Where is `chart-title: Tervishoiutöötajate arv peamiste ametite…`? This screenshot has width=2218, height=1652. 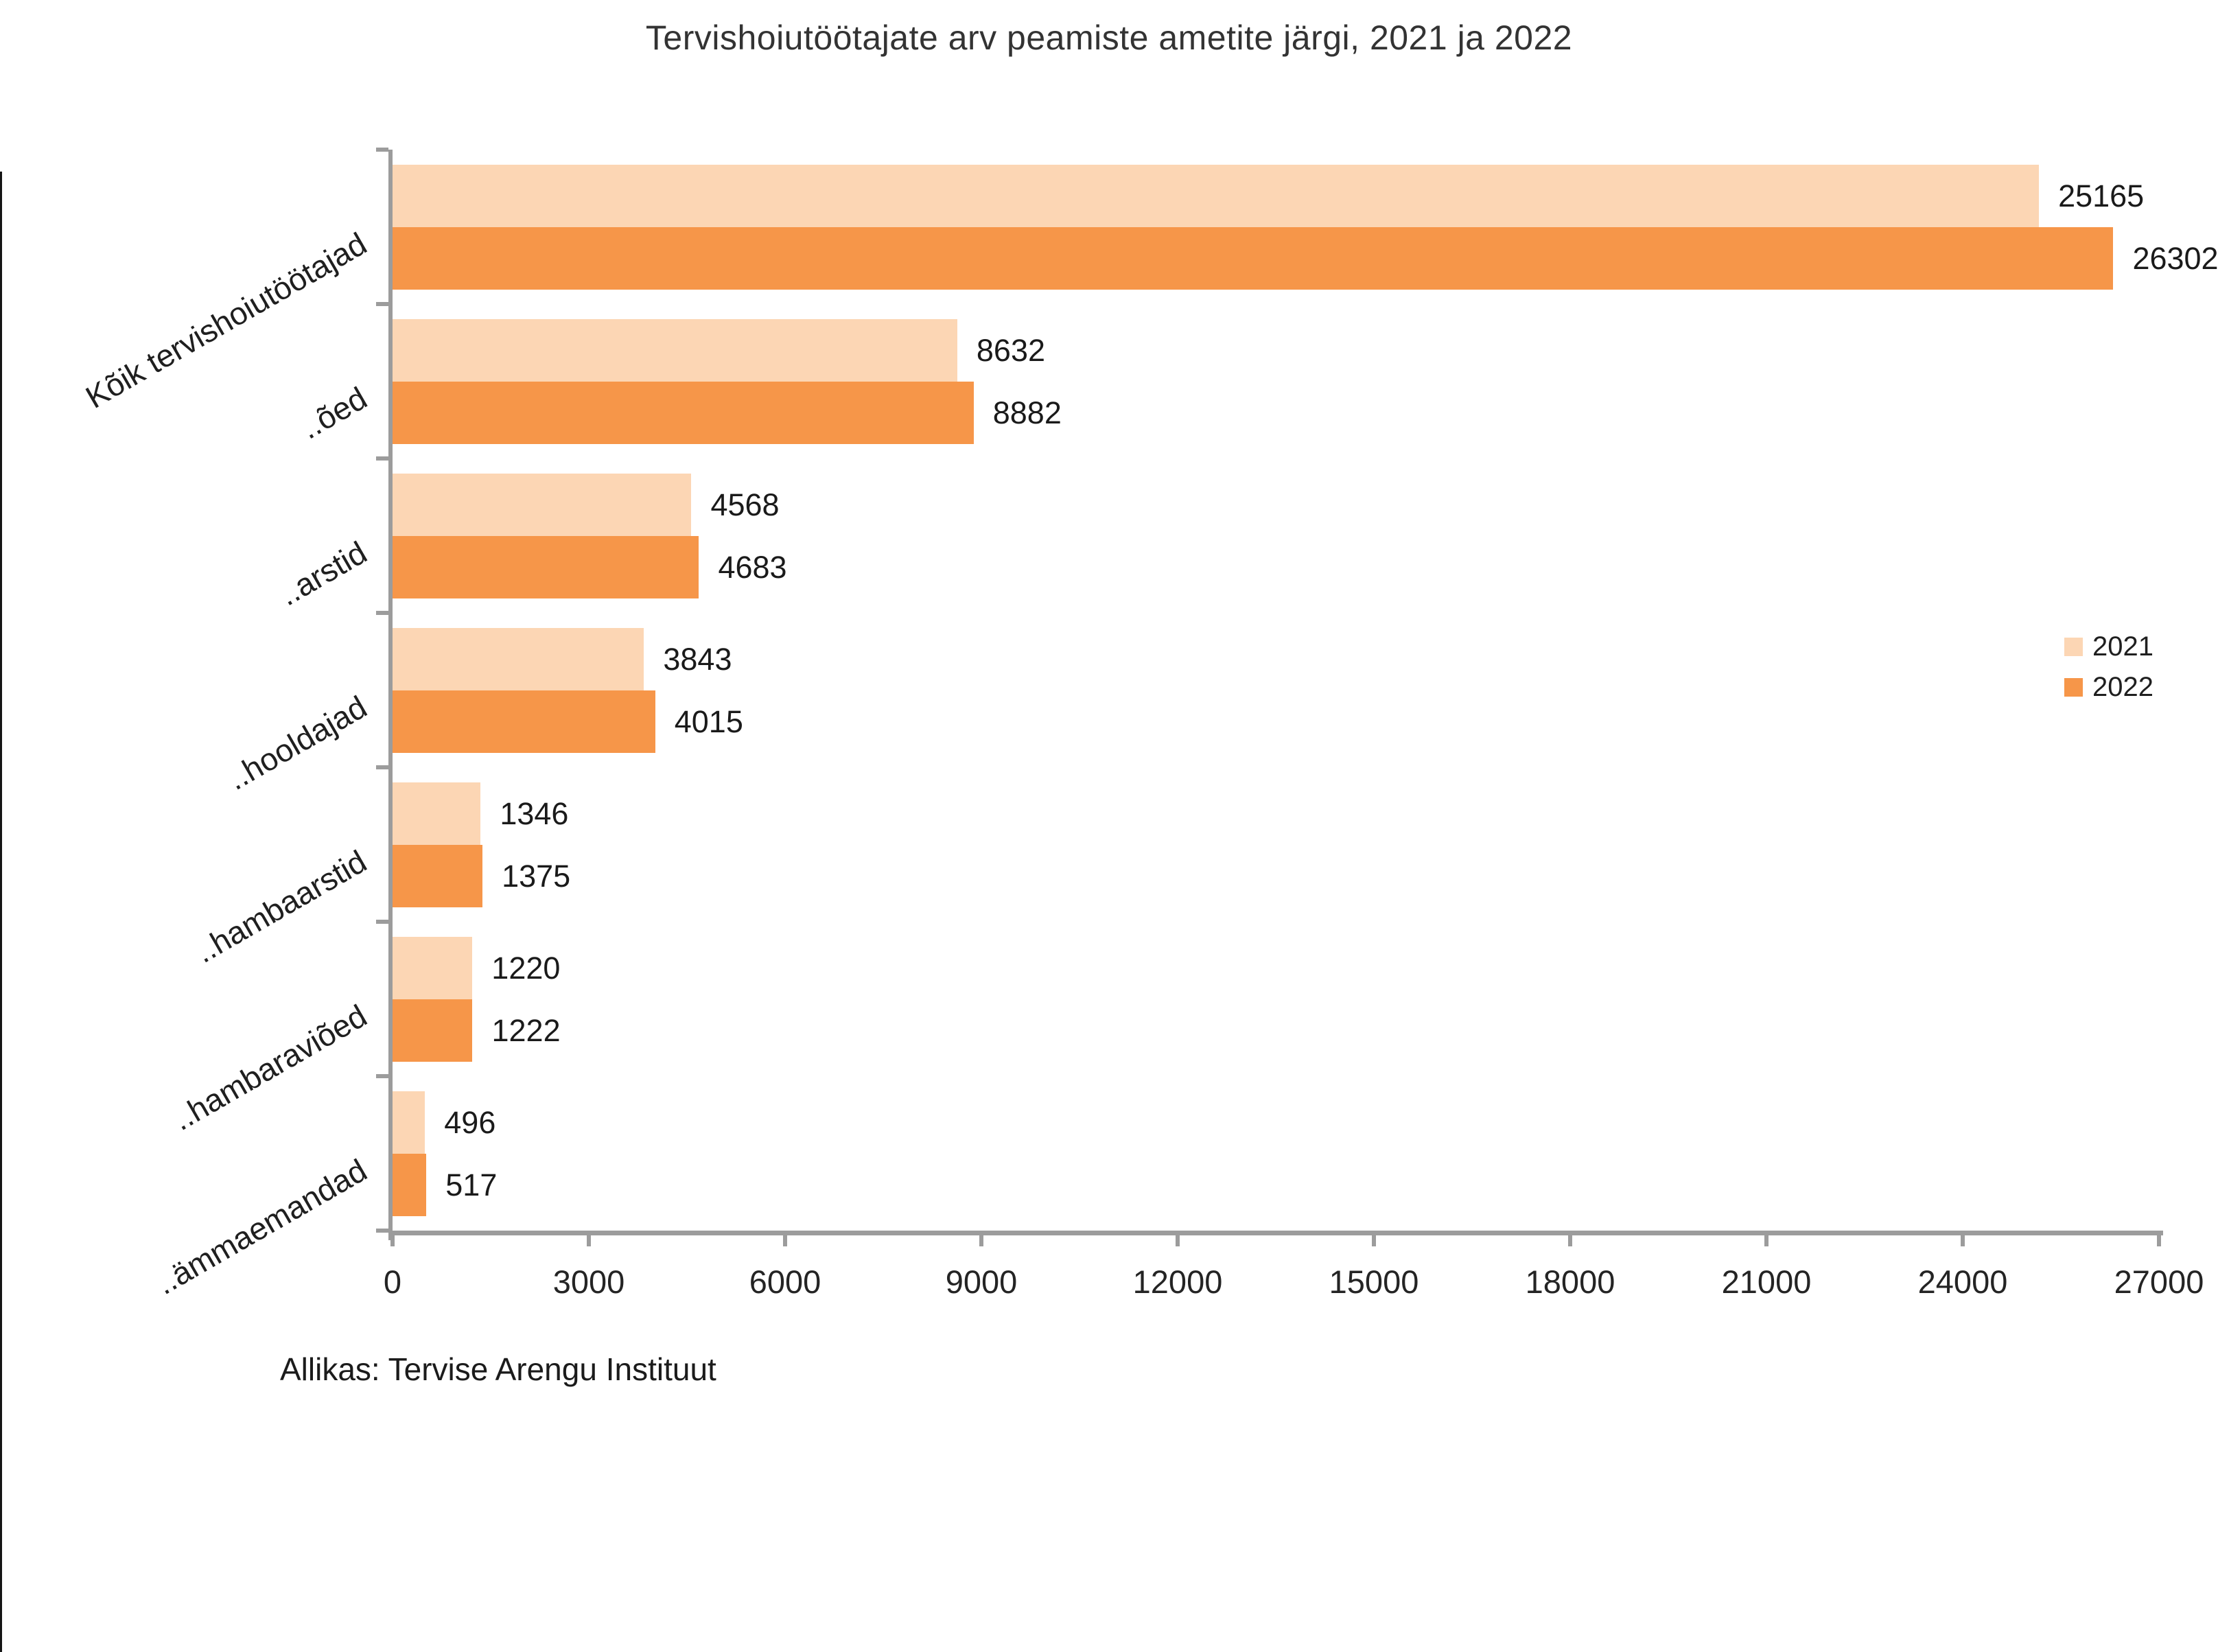
chart-title: Tervishoiutöötajate arv peamiste ametite… is located at coordinates (1109, 38).